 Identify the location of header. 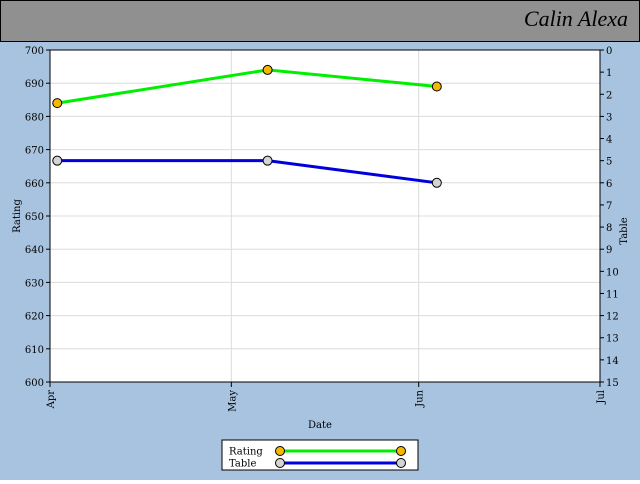
(320, 21).